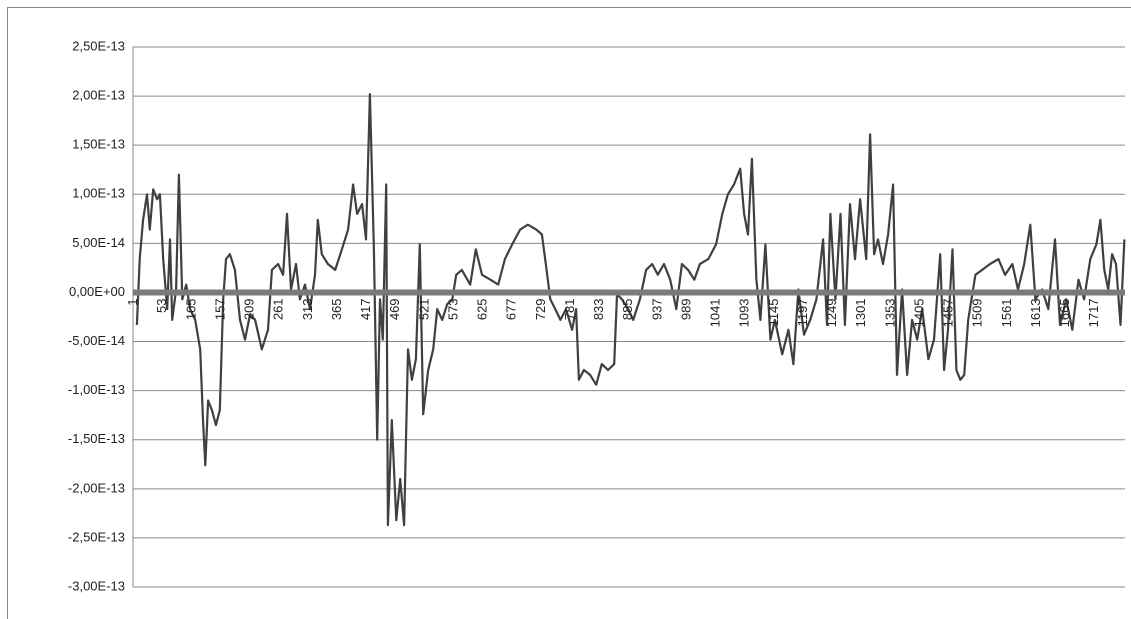 This screenshot has height=619, width=1131. I want to click on y-tick-label: -2,50E-13, so click(96, 536).